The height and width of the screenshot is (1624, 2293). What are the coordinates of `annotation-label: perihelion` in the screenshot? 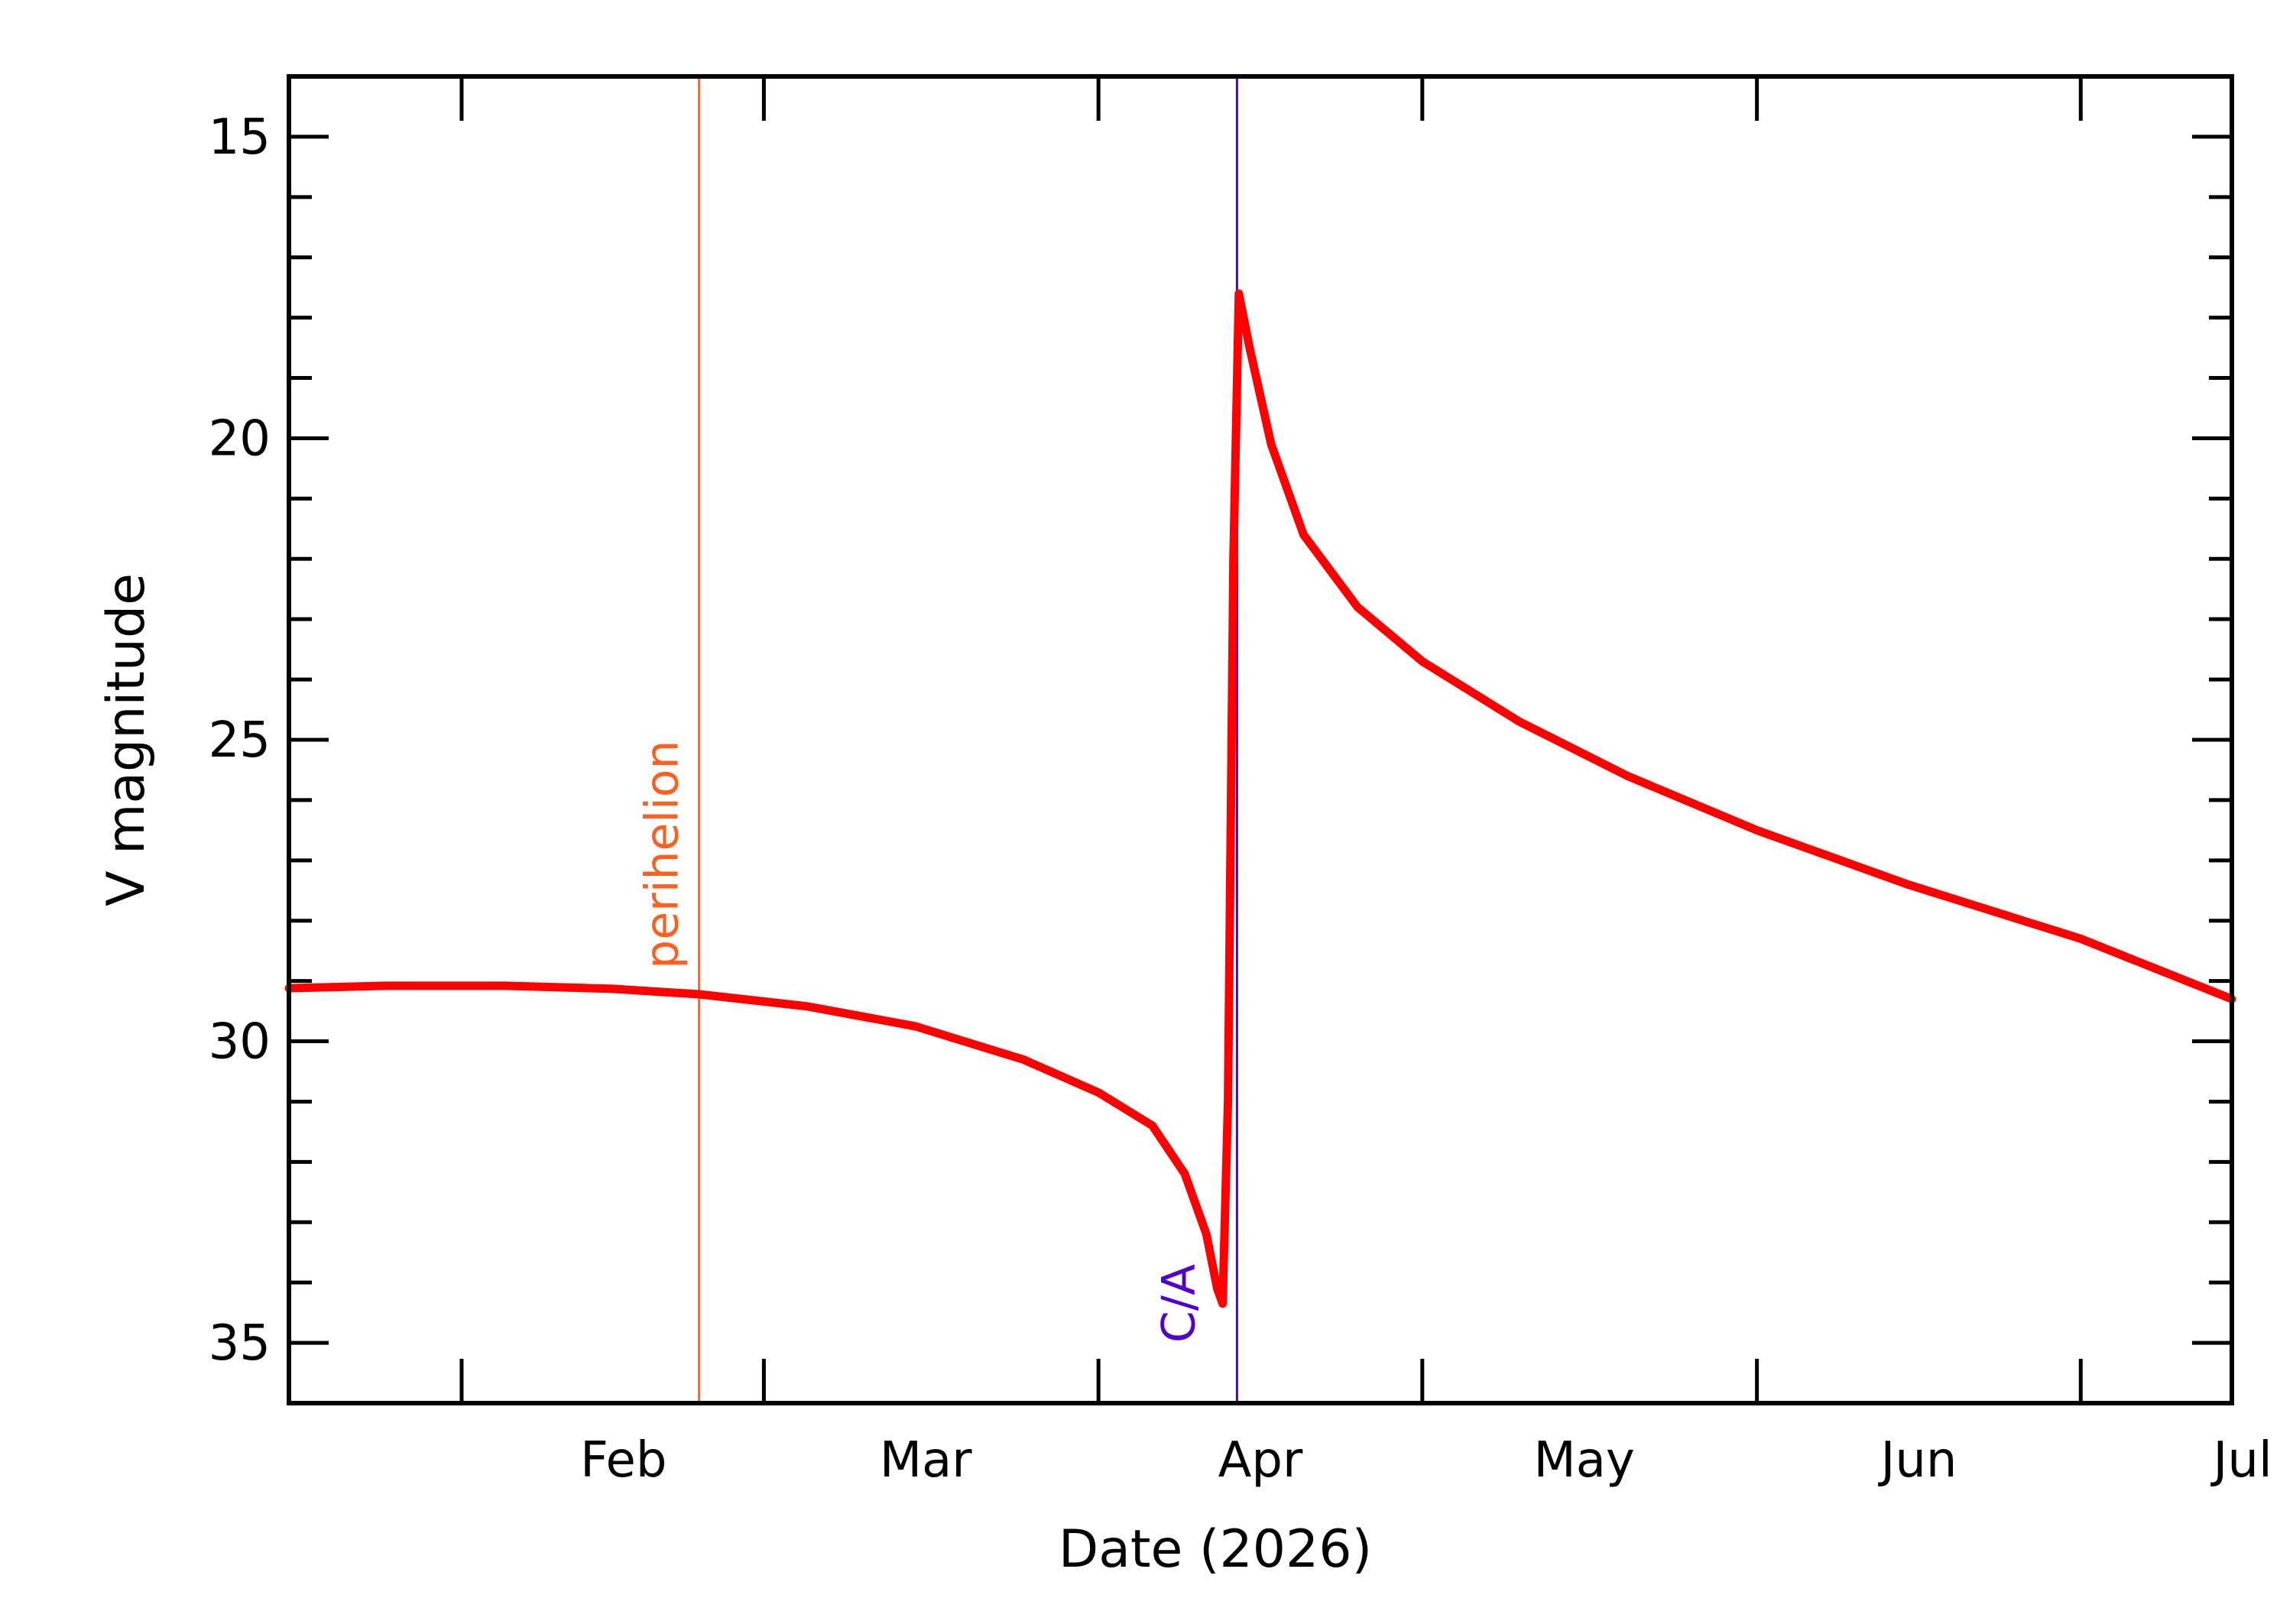 It's located at (662, 854).